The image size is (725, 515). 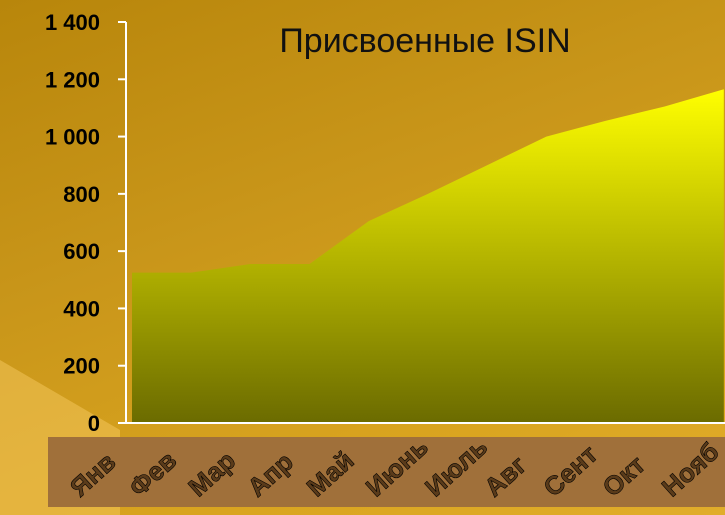 What do you see at coordinates (72, 137) in the screenshot?
I see `y-tick-label: 1 000` at bounding box center [72, 137].